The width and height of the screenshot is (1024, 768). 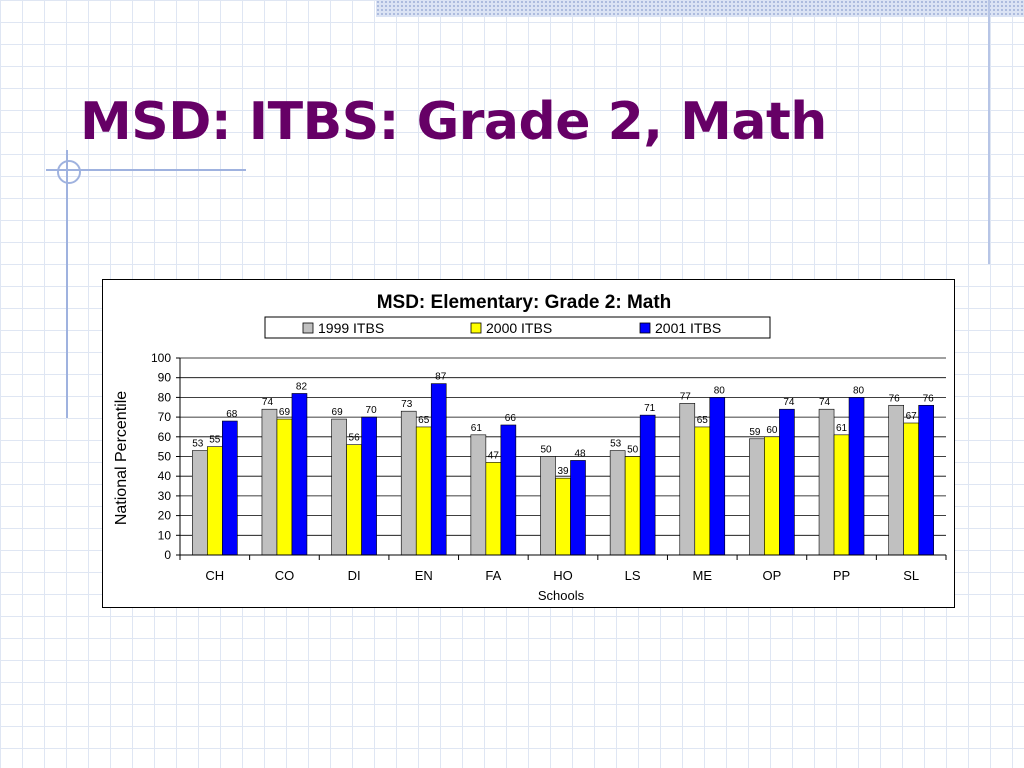 What do you see at coordinates (424, 575) in the screenshot?
I see `x-tick-label: EN` at bounding box center [424, 575].